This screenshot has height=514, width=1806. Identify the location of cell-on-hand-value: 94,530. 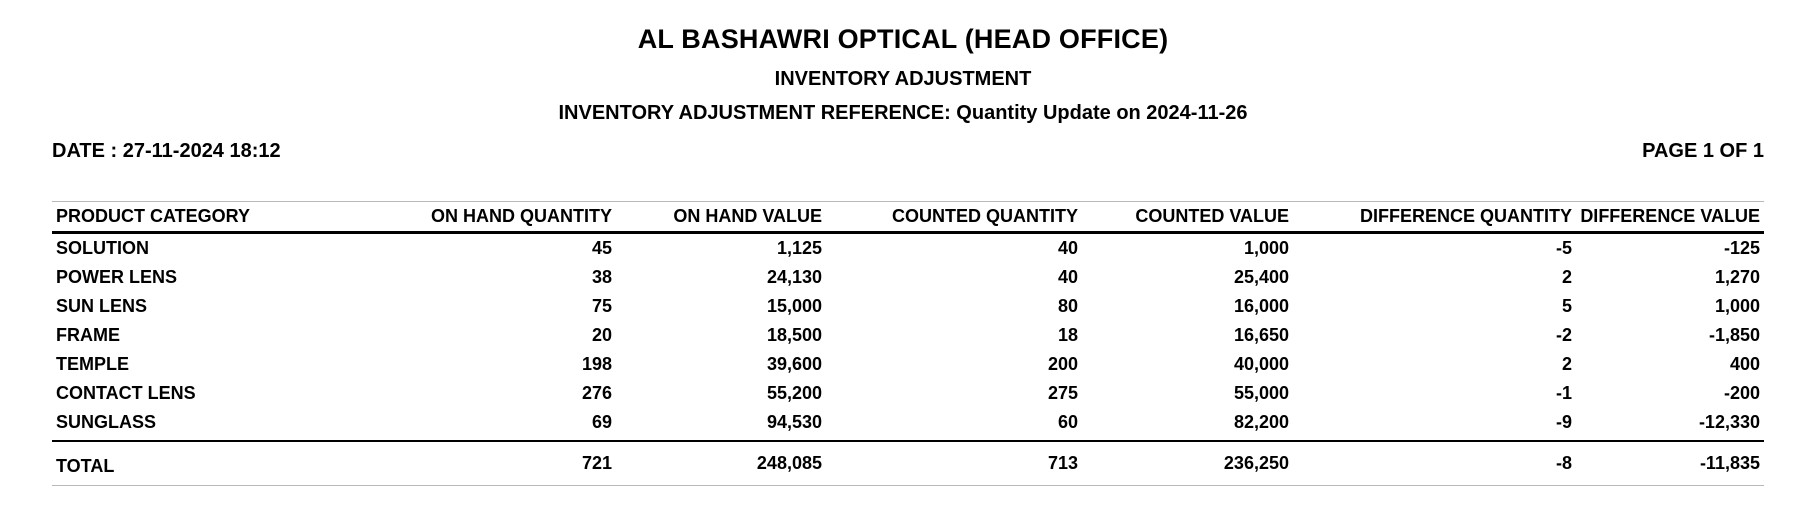
(794, 422).